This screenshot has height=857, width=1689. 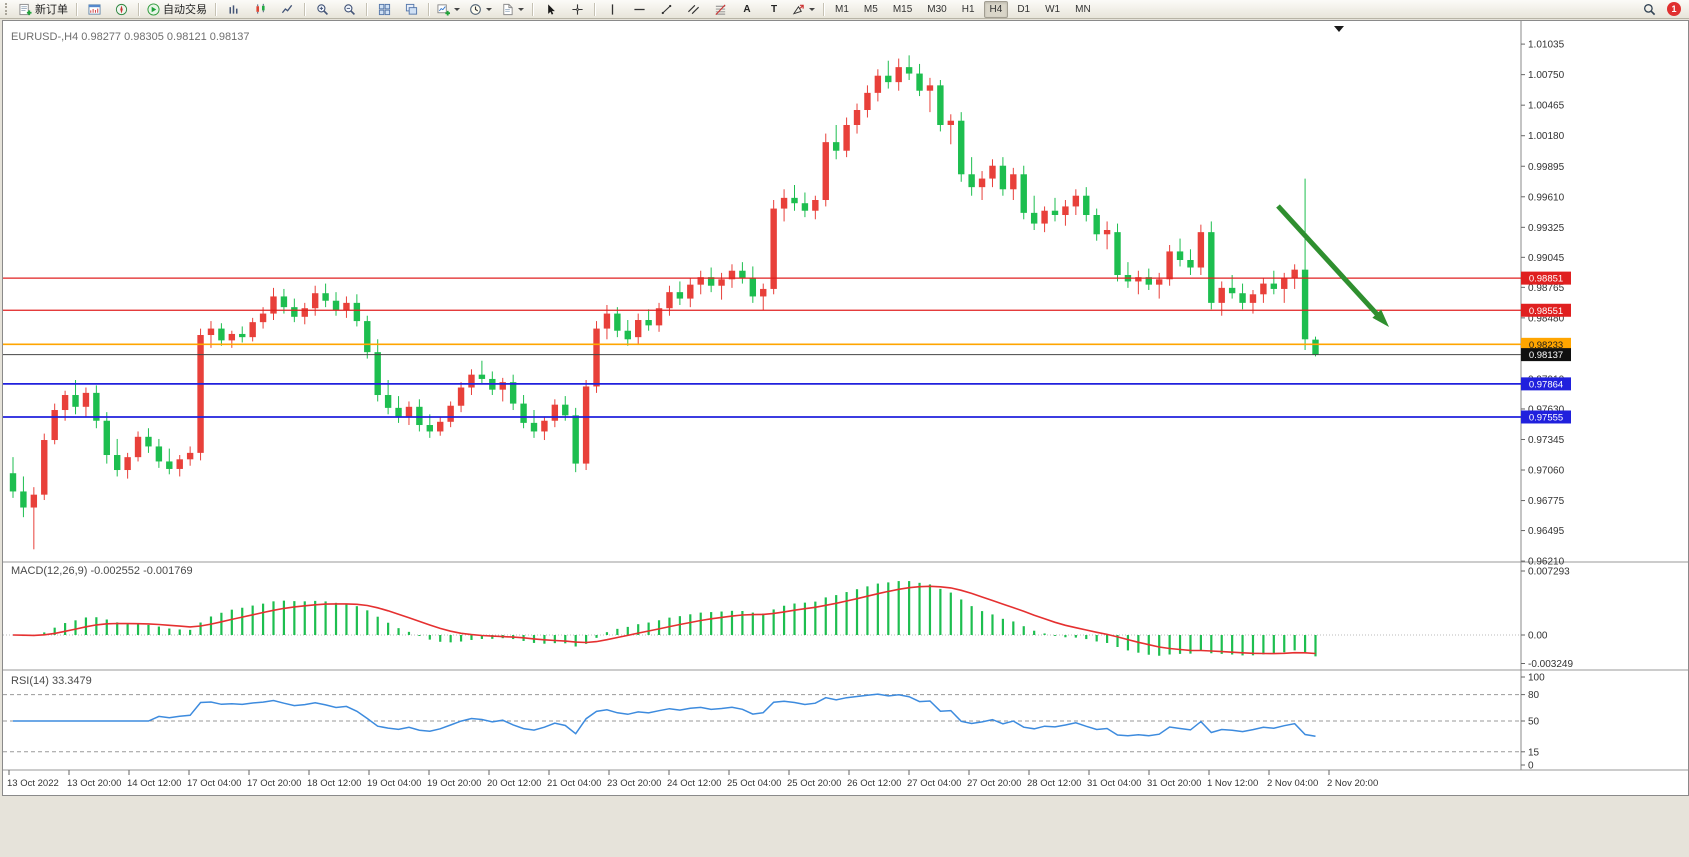 I want to click on new-order-button: 新订单, so click(x=43, y=9).